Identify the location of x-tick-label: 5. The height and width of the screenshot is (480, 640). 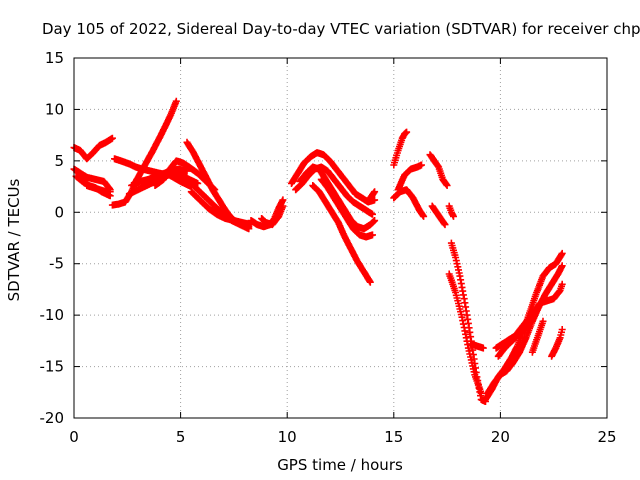
(181, 437).